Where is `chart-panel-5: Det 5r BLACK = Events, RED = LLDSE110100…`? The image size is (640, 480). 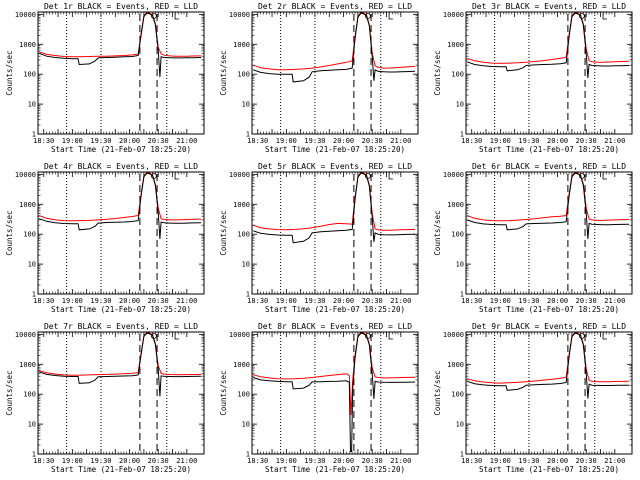
chart-panel-5: Det 5r BLACK = Events, RED = LLDSE110100… is located at coordinates (319, 238).